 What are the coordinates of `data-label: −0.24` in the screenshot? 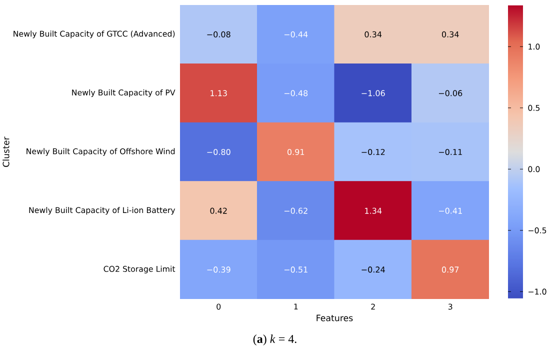 It's located at (373, 269).